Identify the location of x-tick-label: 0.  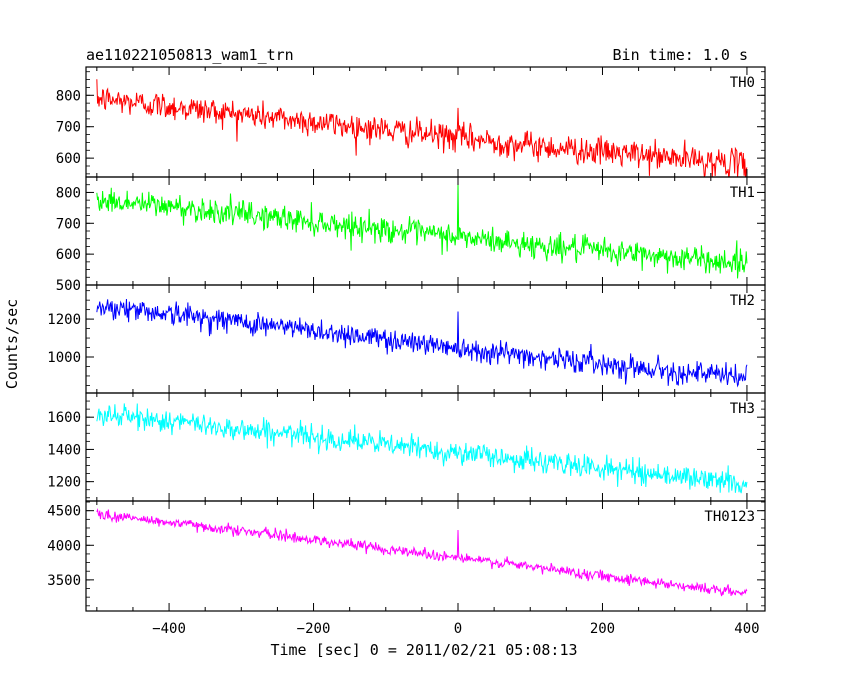
(458, 629).